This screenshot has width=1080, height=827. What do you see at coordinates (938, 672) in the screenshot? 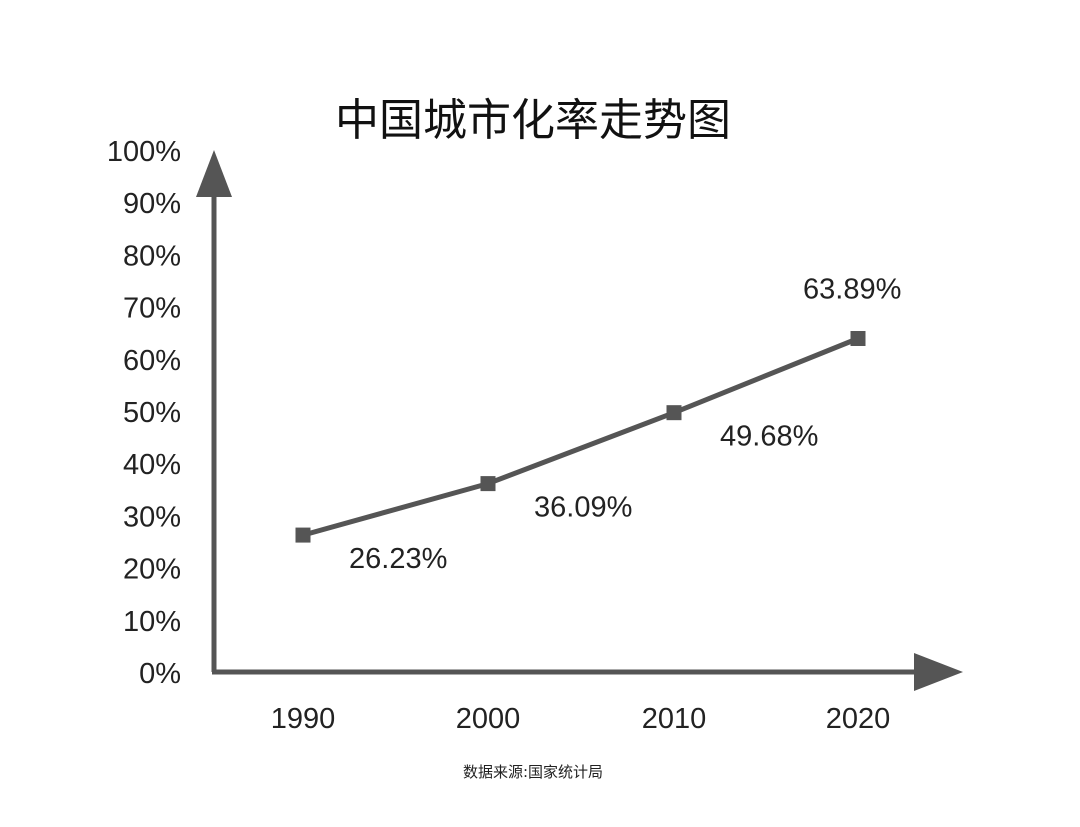
I see `x-axis-arrow` at bounding box center [938, 672].